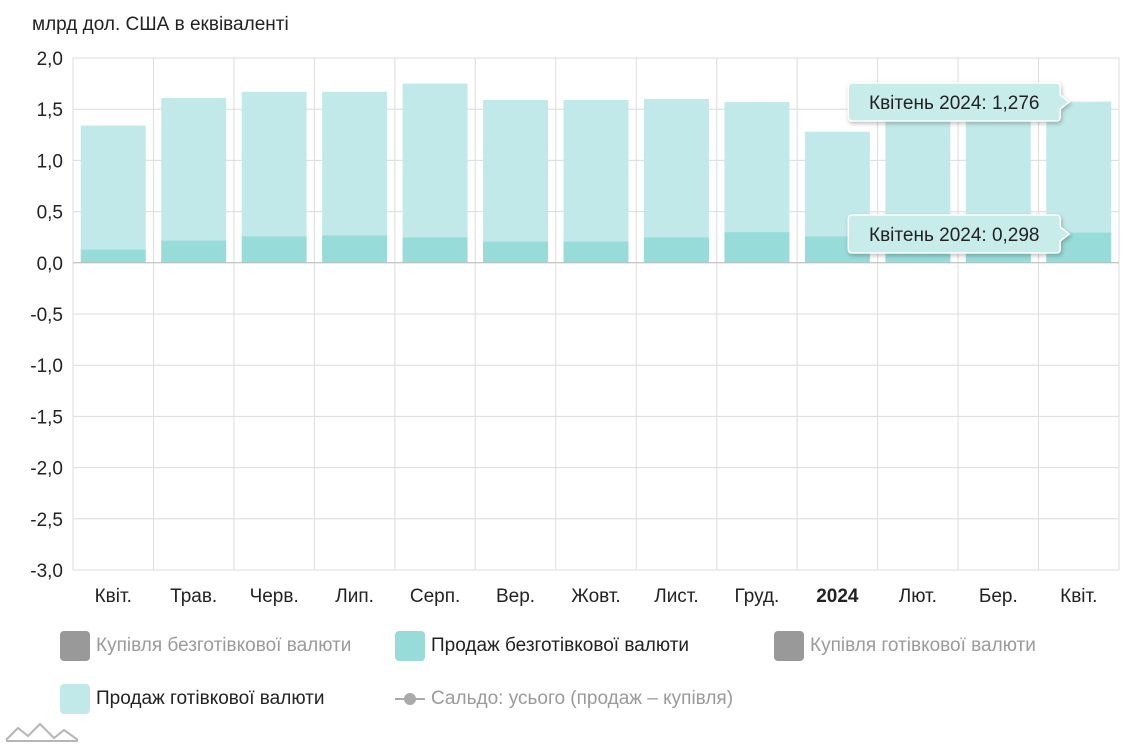 This screenshot has height=748, width=1146. Describe the element at coordinates (998, 596) in the screenshot. I see `x-tick-label: Бер.` at that location.